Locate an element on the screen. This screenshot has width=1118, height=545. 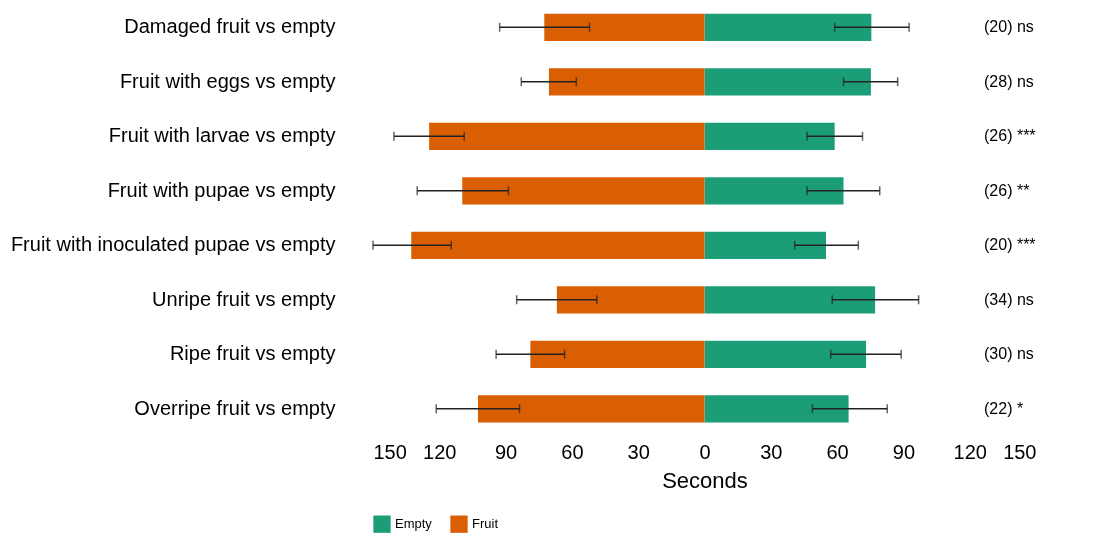
y-tick-label: Overripe fruit vs empty is located at coordinates (235, 407).